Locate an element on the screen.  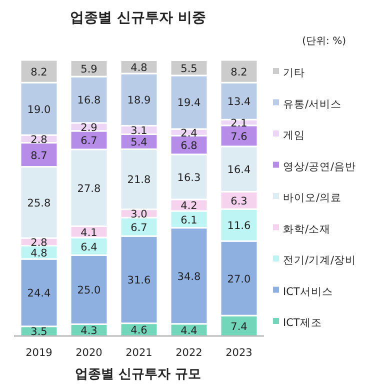
data-label: 5.4 is located at coordinates (139, 142).